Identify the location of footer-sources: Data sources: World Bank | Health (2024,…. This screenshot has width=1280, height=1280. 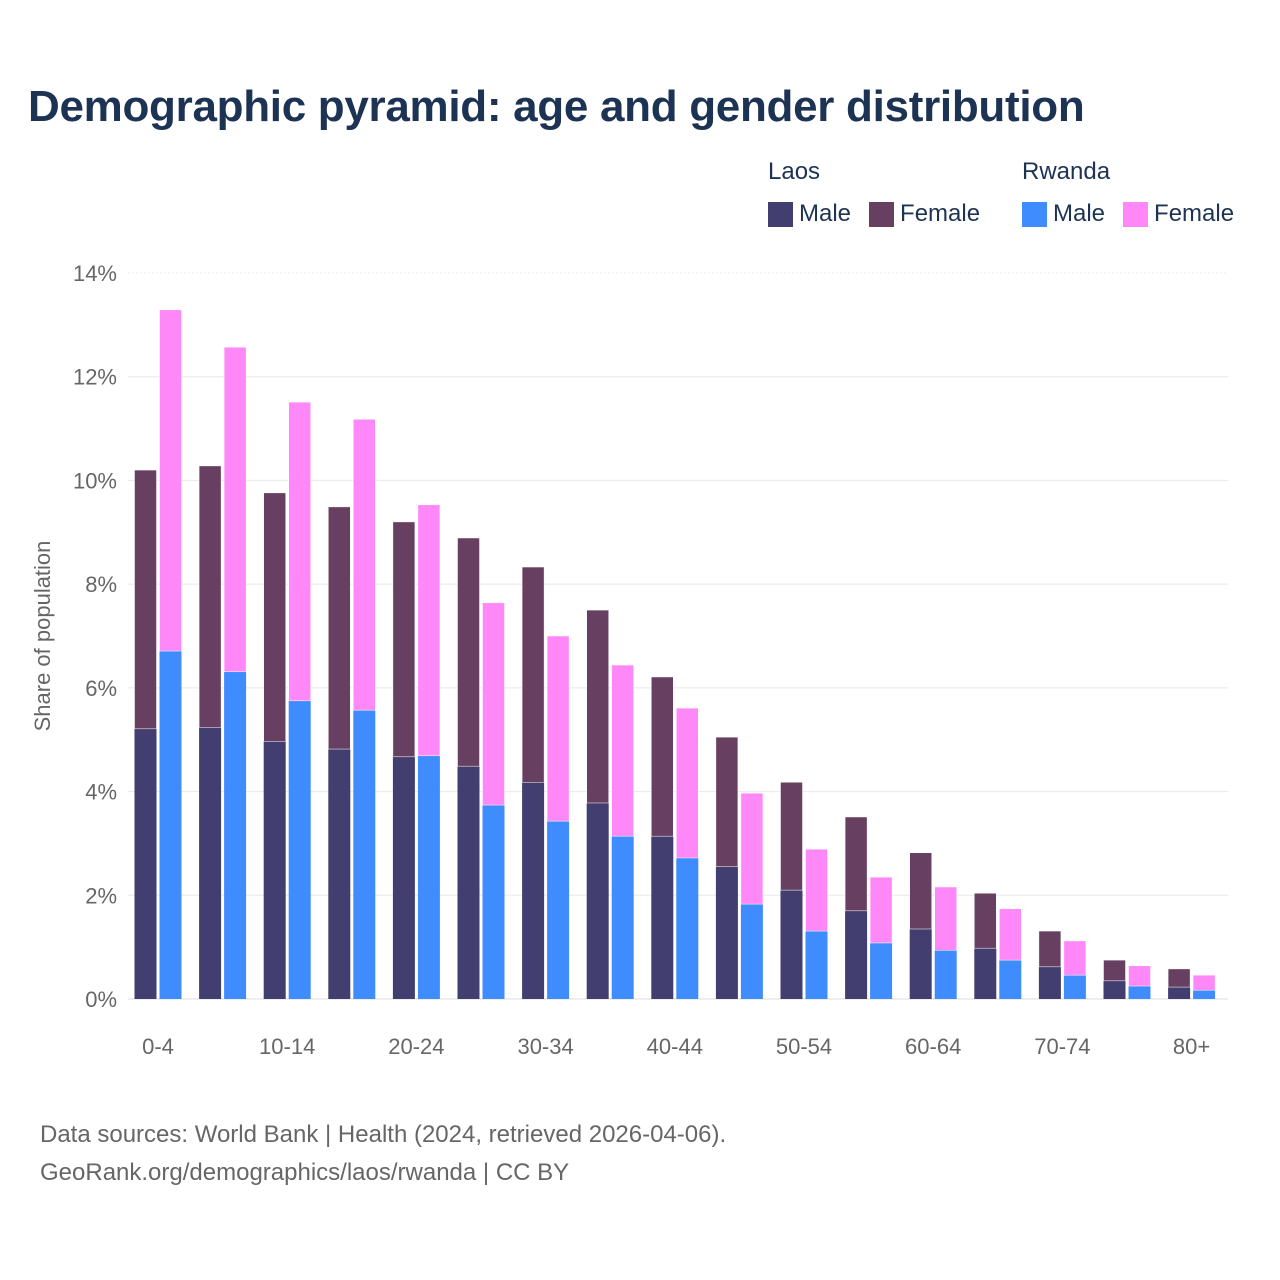
(383, 1134).